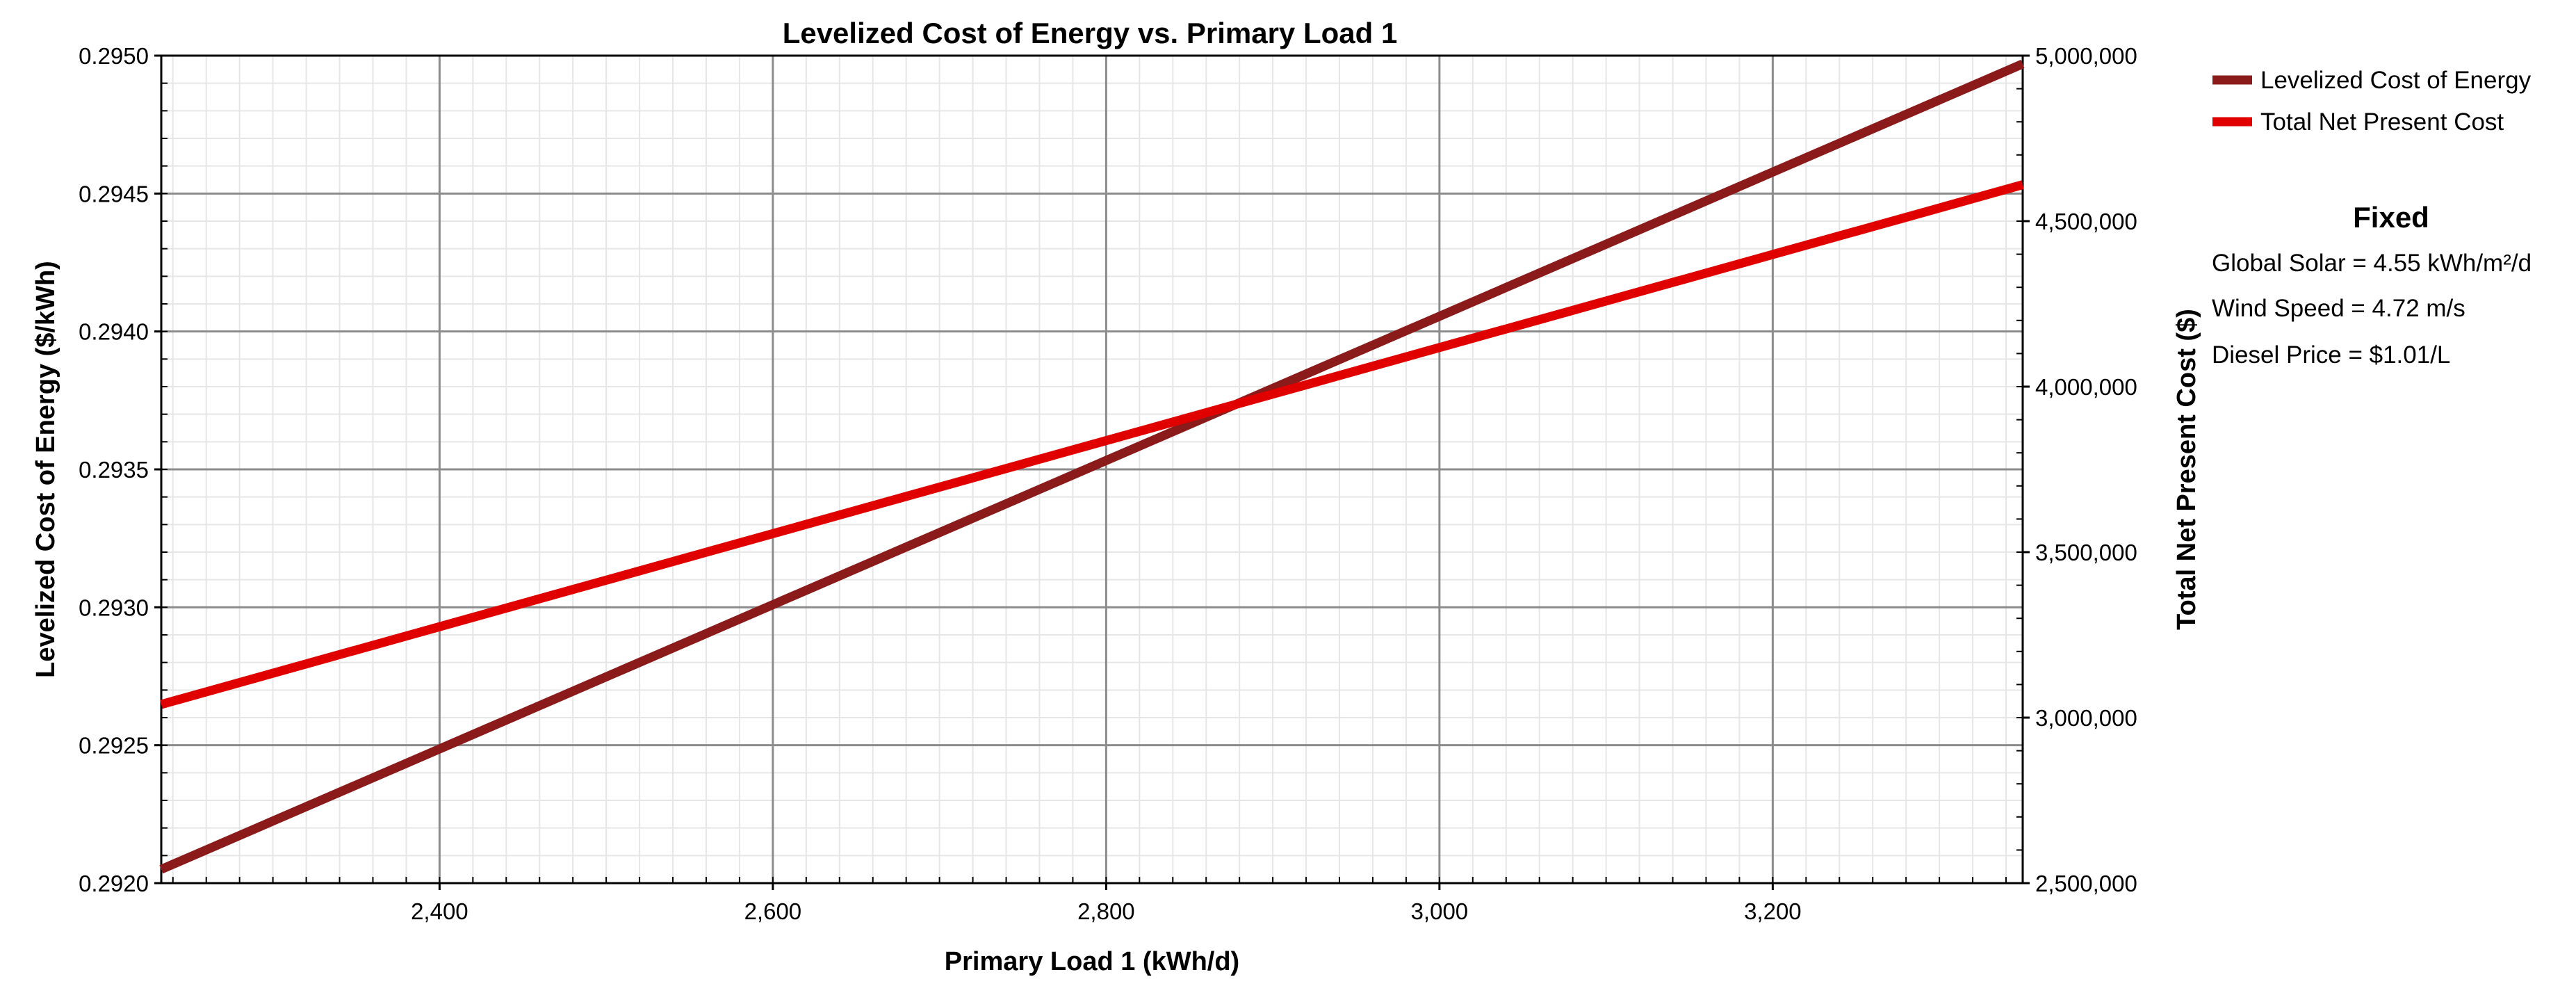  Describe the element at coordinates (1106, 911) in the screenshot. I see `x-tick-label: 2,800` at that location.